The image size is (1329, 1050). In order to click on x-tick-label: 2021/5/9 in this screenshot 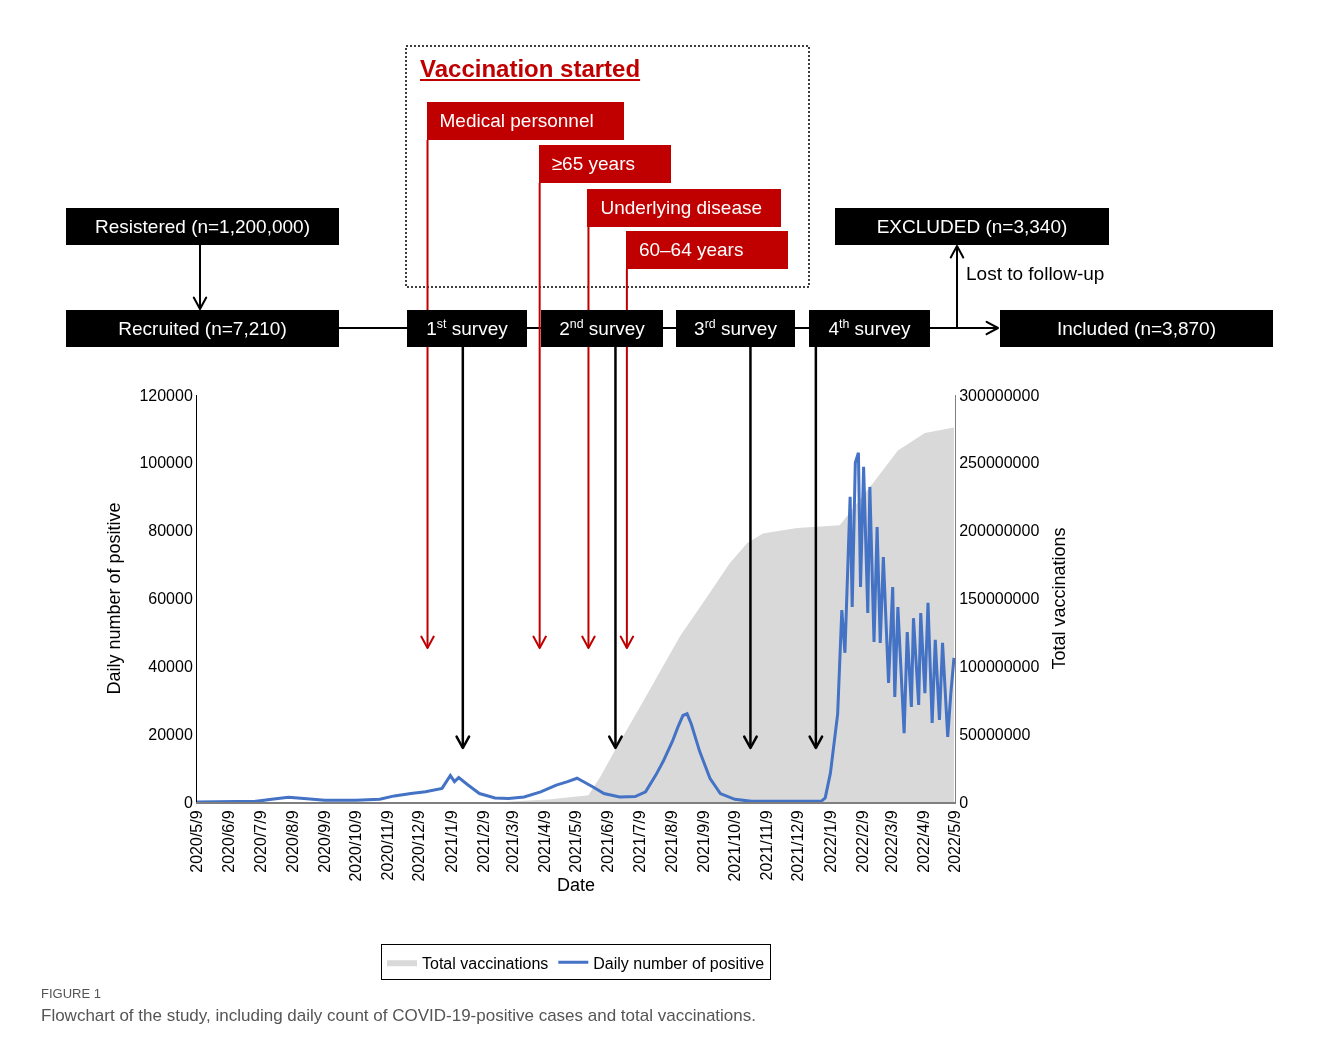, I will do `click(576, 841)`.